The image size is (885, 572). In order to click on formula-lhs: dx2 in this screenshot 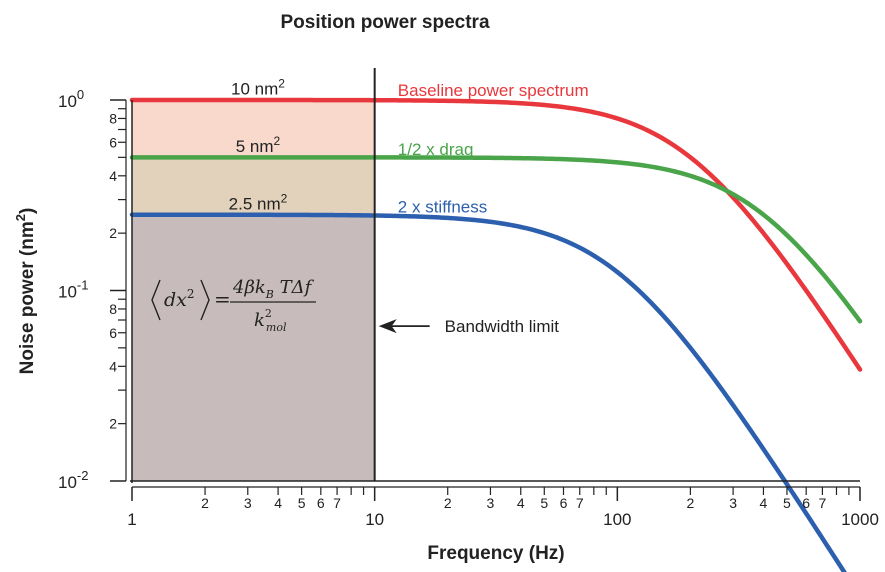, I will do `click(179, 299)`.